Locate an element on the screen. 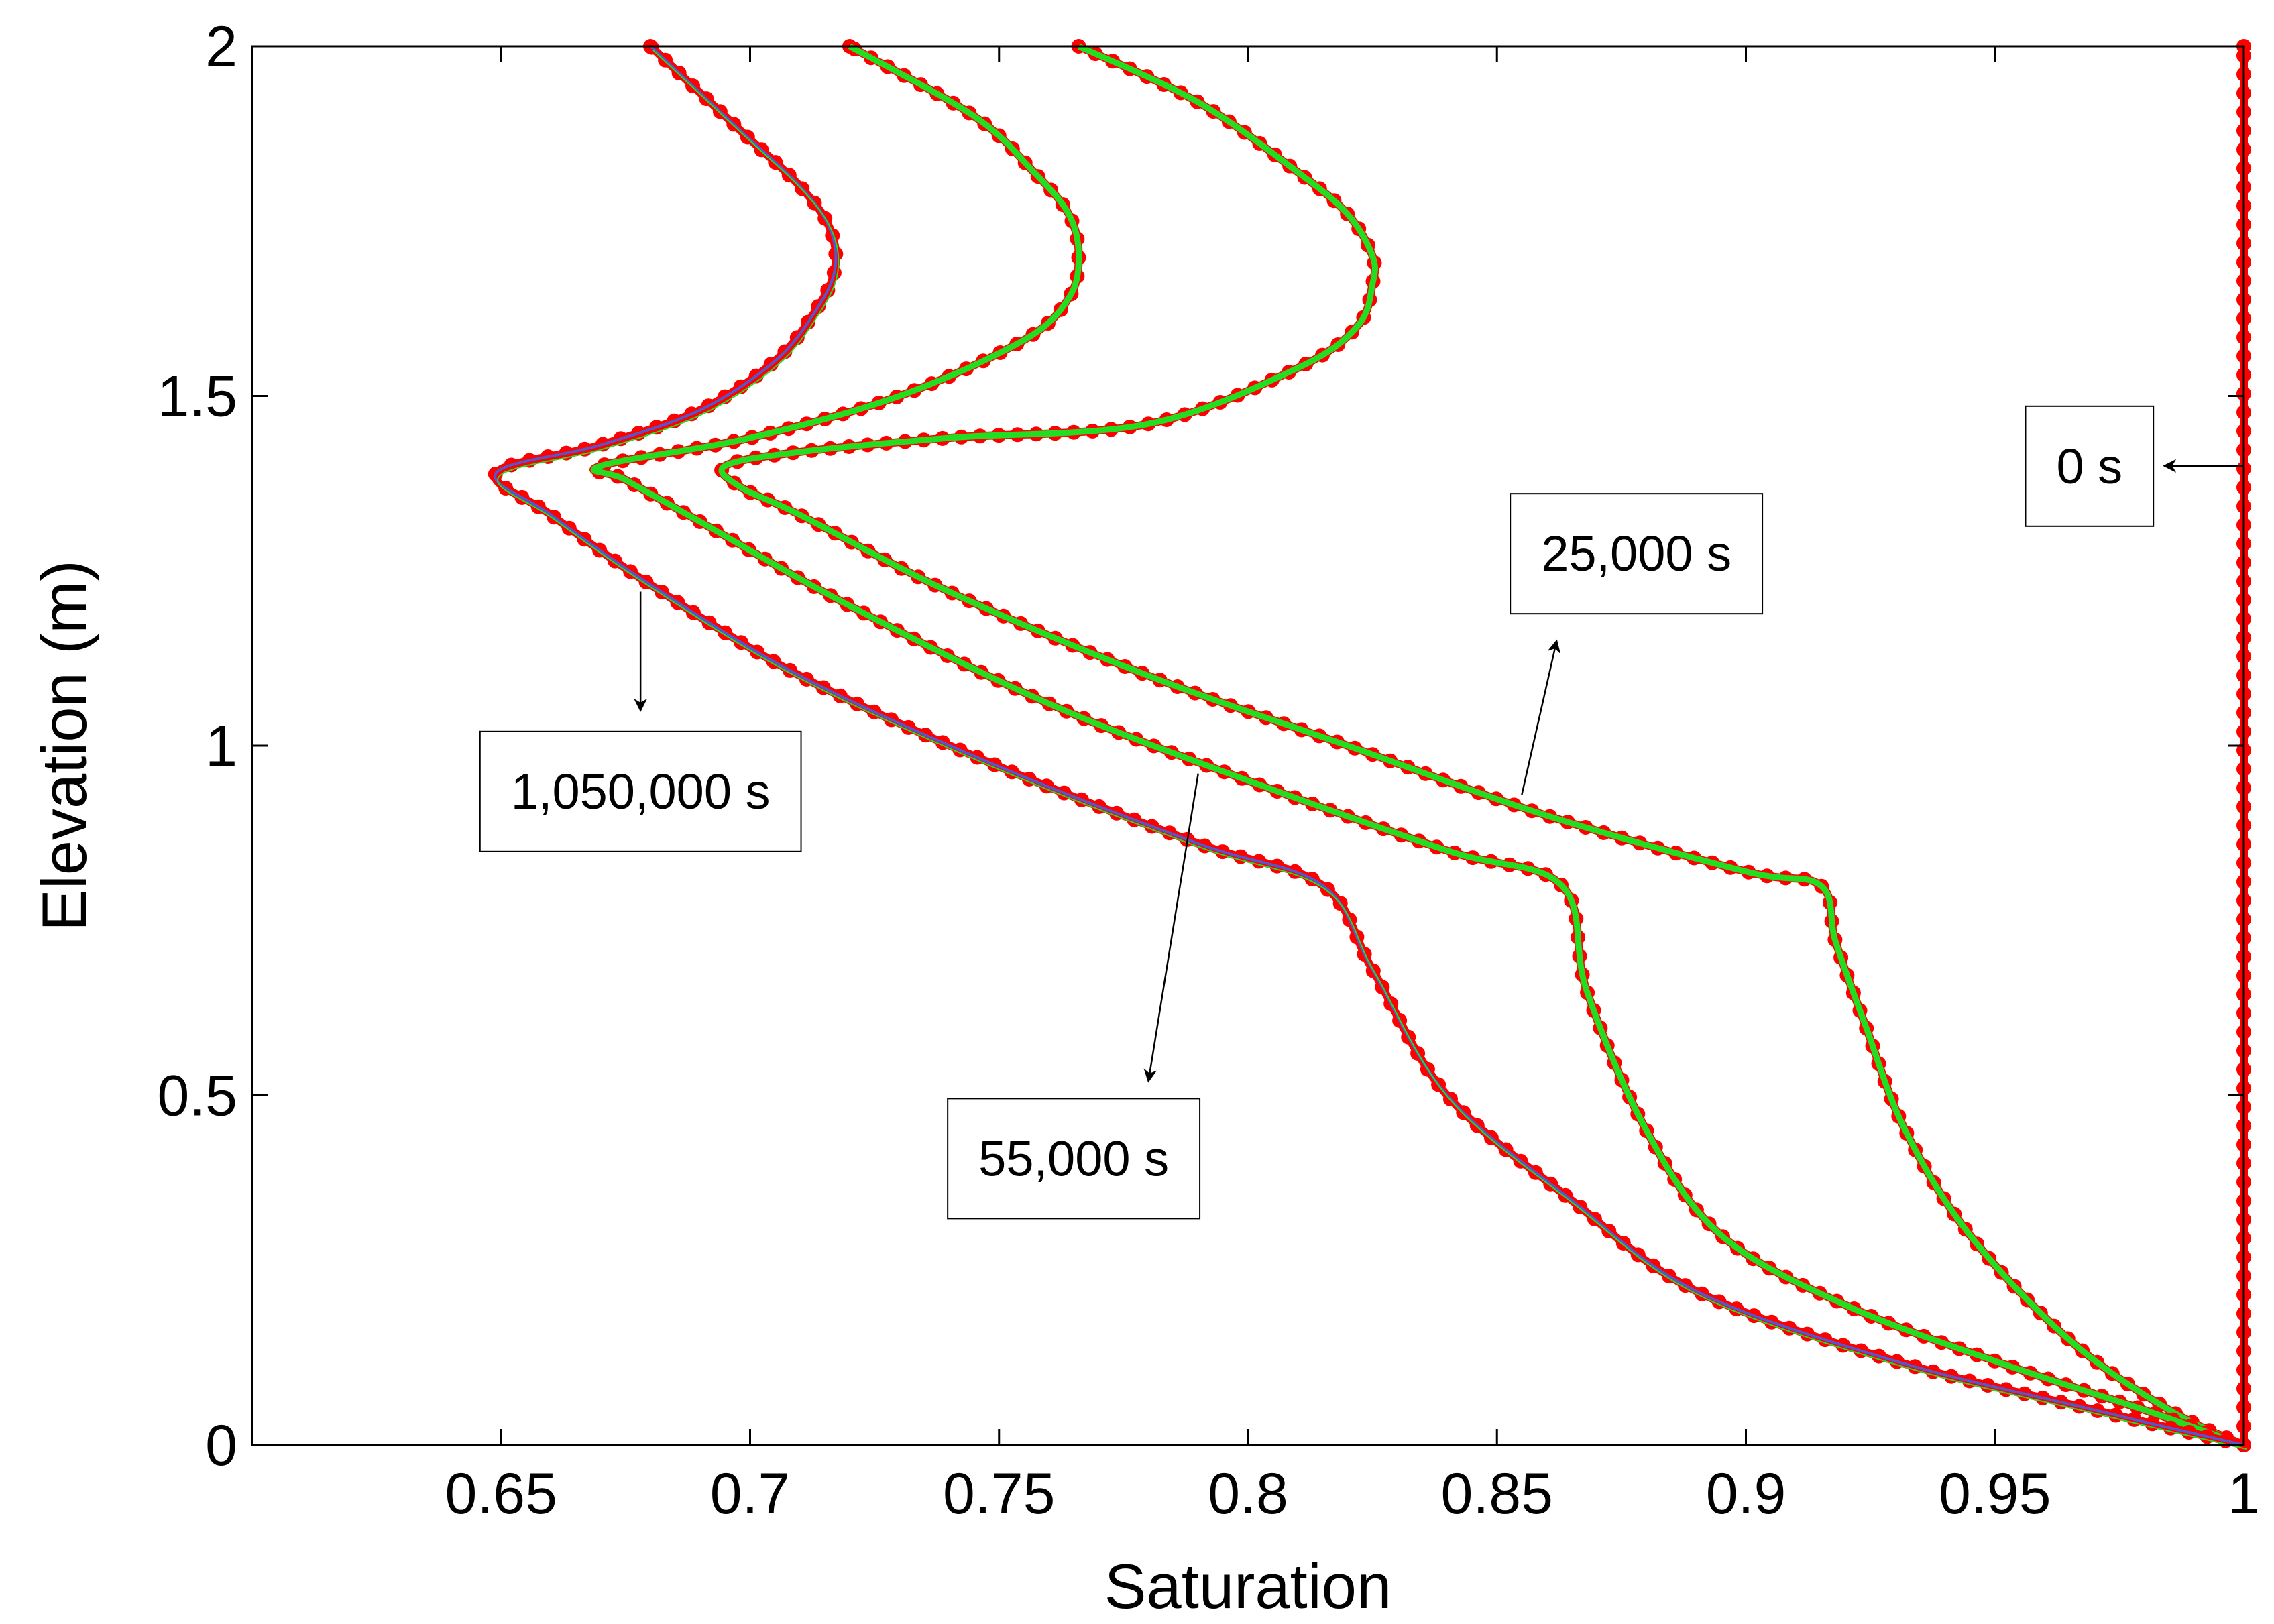 The image size is (2274, 1624). x-tick-label: 0.75 is located at coordinates (999, 1494).